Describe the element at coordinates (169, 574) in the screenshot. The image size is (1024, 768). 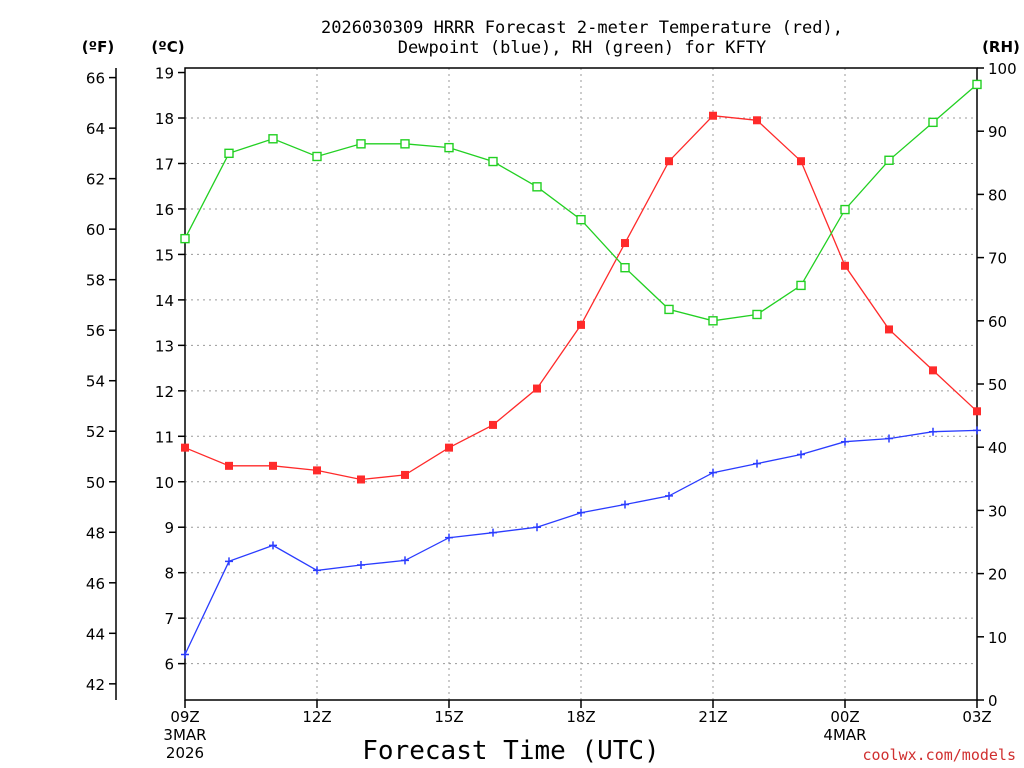
I see `celsius-tick-label: 8` at that location.